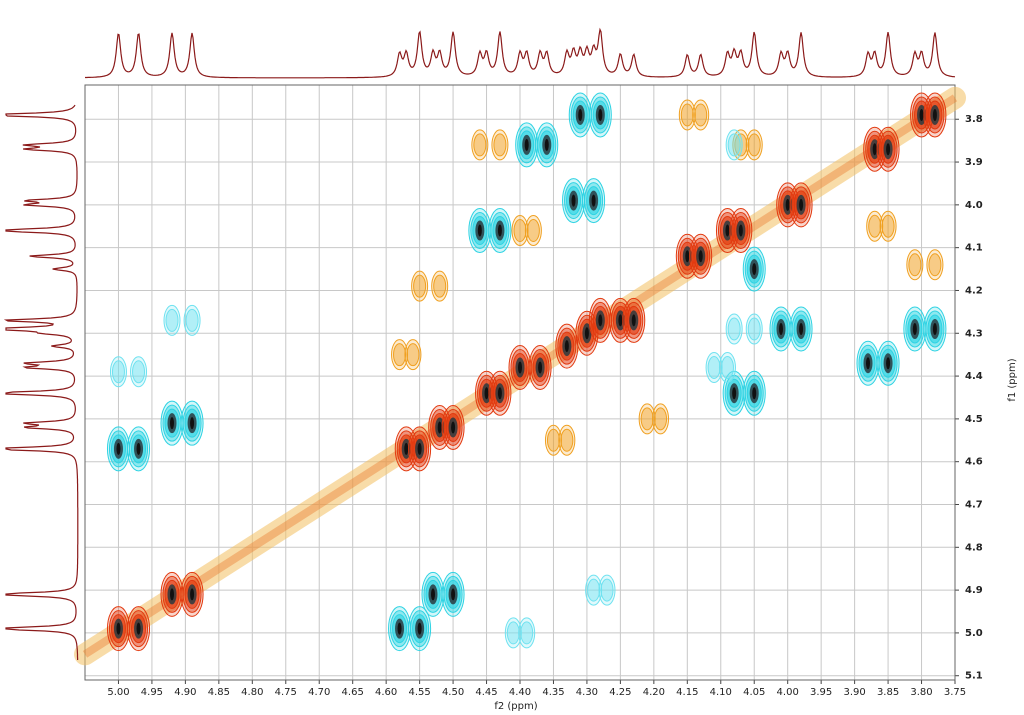 Image resolution: width=1024 pixels, height=715 pixels. I want to click on x-tick-label: 5.00, so click(118, 692).